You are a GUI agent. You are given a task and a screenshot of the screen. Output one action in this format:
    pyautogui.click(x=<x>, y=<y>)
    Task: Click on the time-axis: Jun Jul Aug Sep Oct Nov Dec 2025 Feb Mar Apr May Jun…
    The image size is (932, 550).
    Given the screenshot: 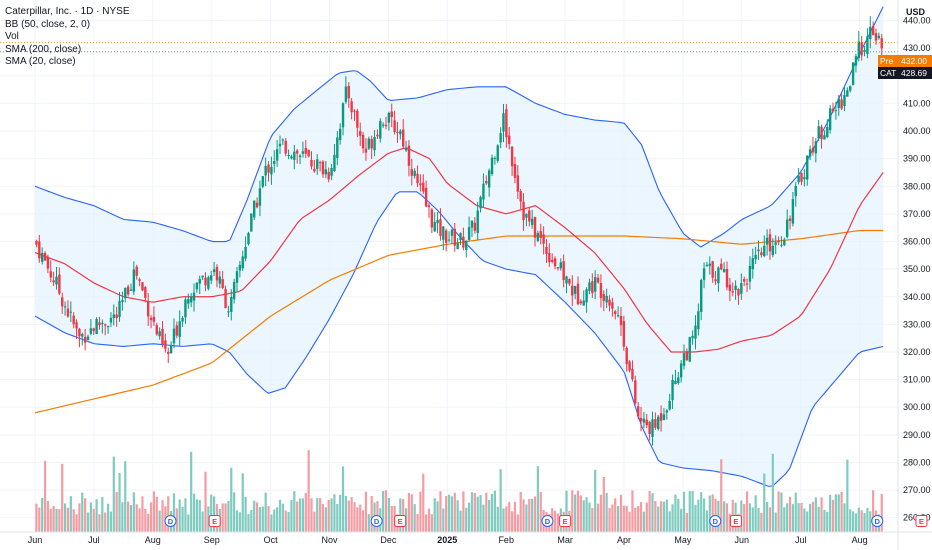 What is the action you would take?
    pyautogui.click(x=448, y=540)
    